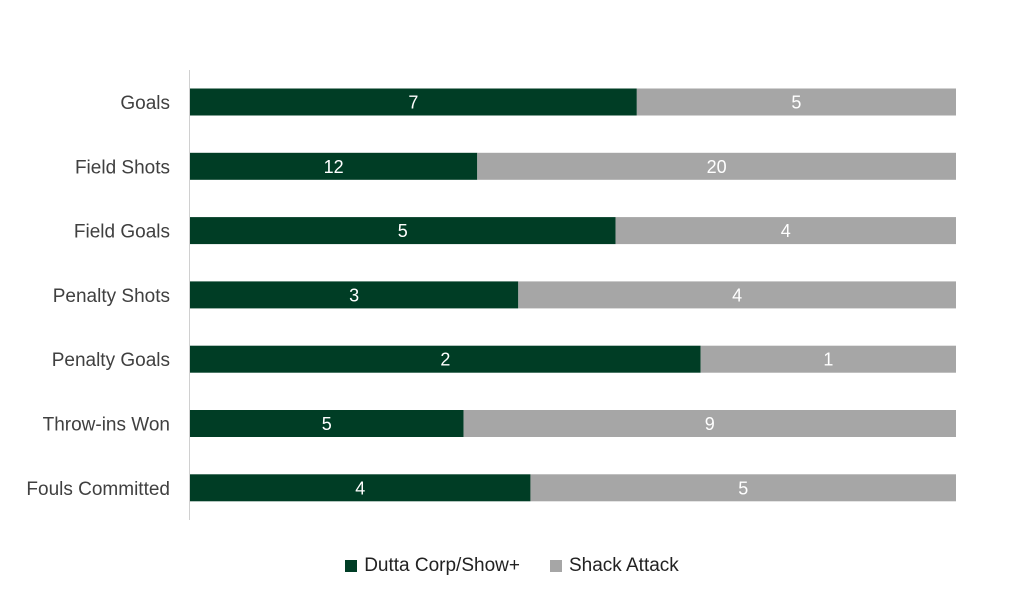  I want to click on data-label-series-1-1: 7, so click(413, 103).